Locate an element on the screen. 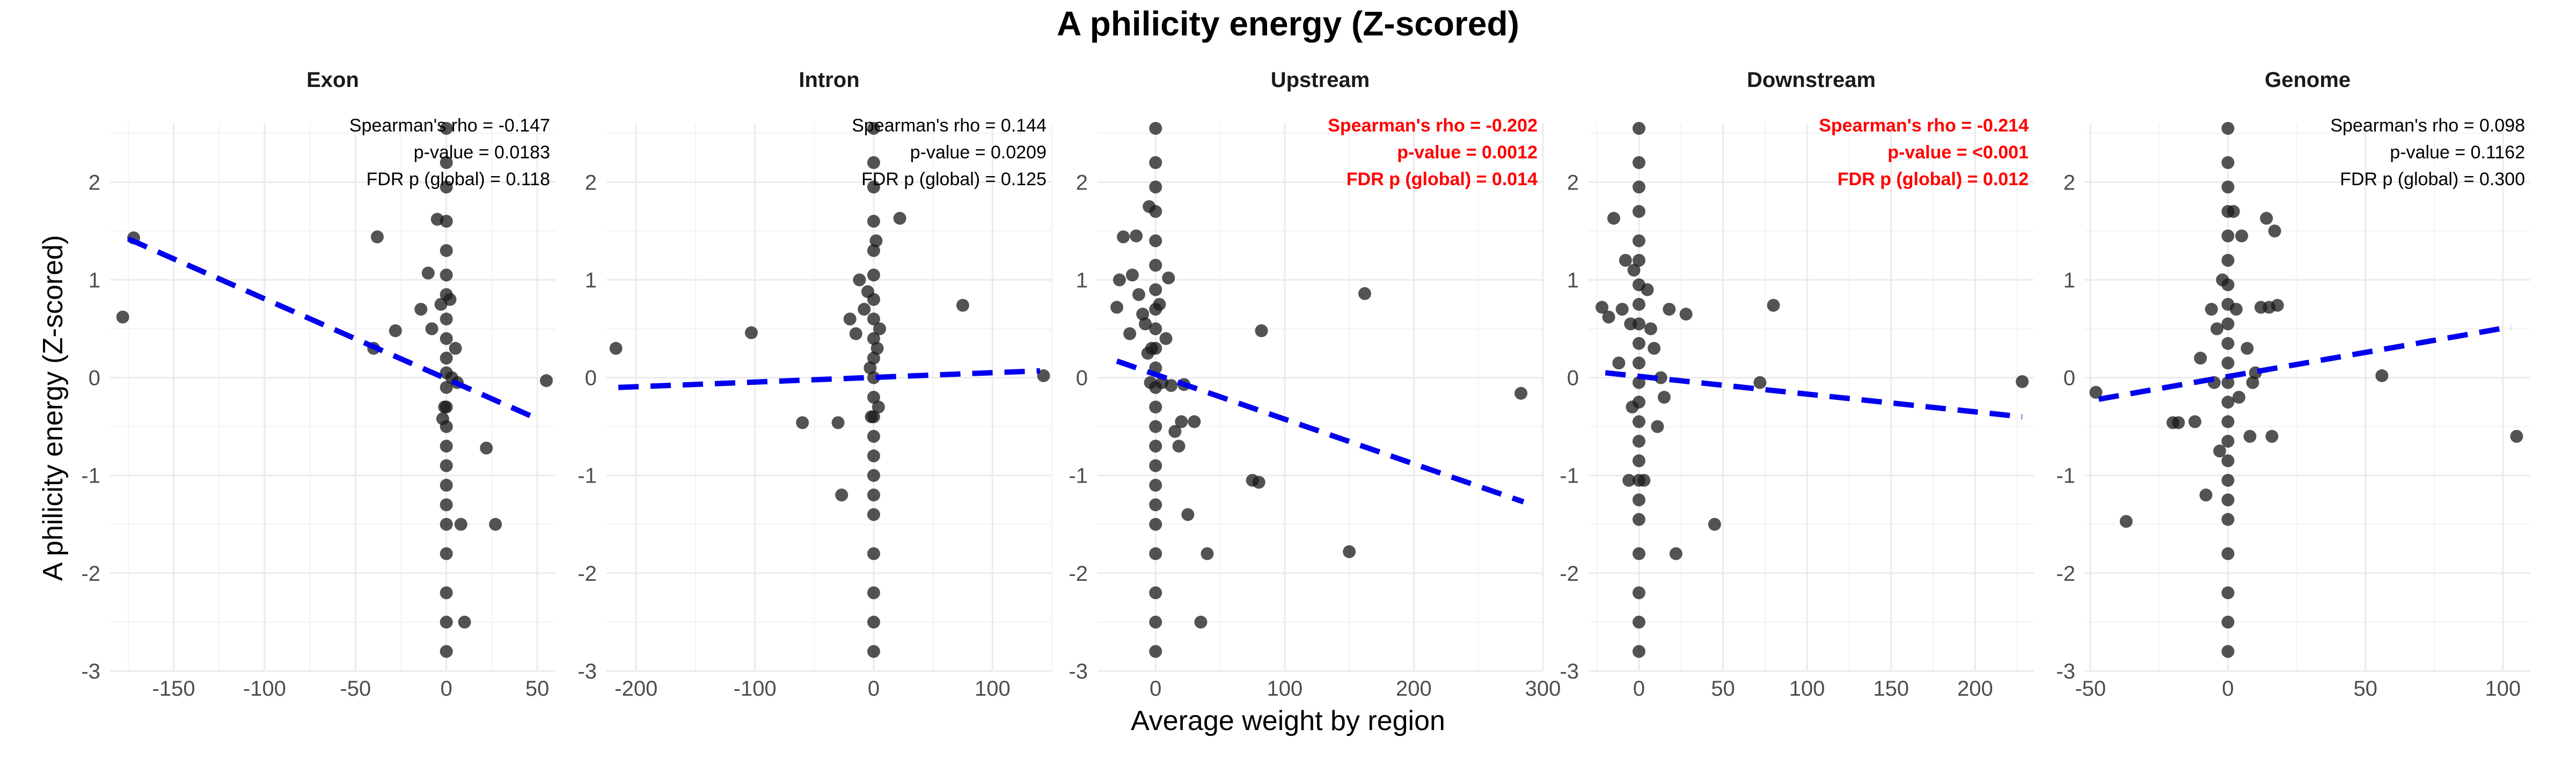 The height and width of the screenshot is (773, 2576). panel-title: Exon is located at coordinates (332, 80).